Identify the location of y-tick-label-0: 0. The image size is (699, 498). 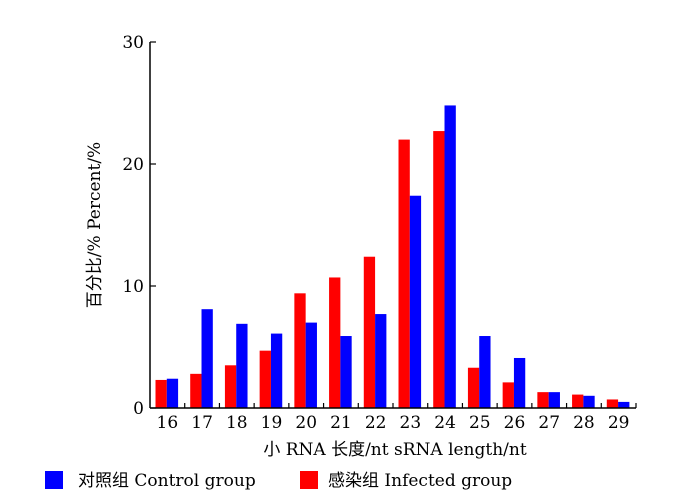
(138, 409).